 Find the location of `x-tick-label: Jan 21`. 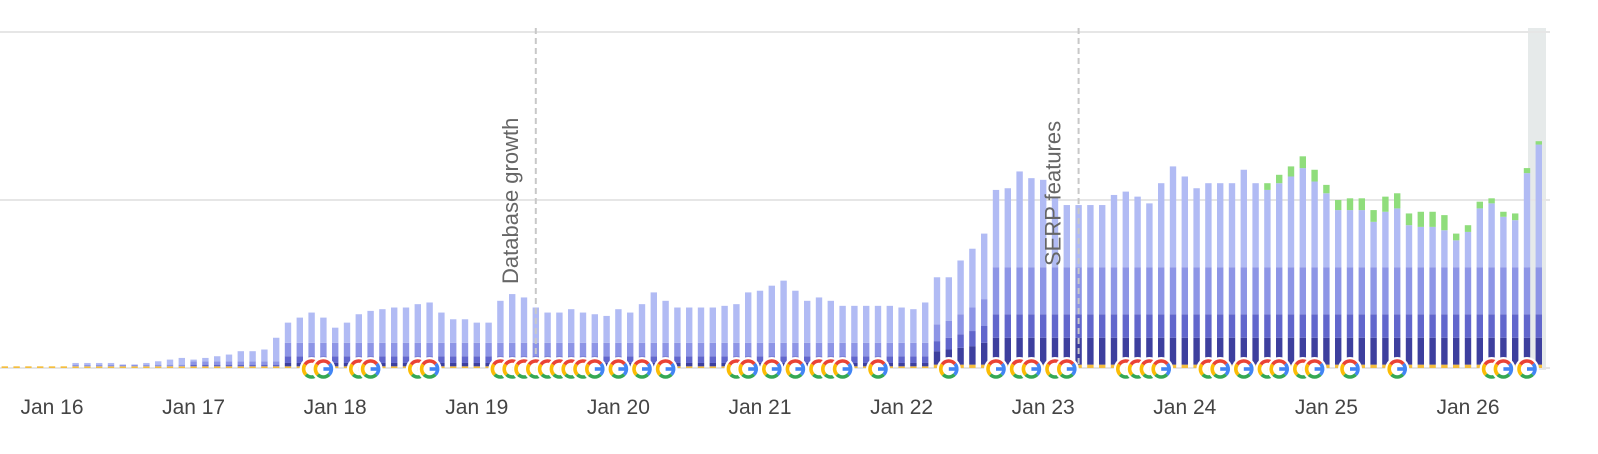

x-tick-label: Jan 21 is located at coordinates (759, 407).